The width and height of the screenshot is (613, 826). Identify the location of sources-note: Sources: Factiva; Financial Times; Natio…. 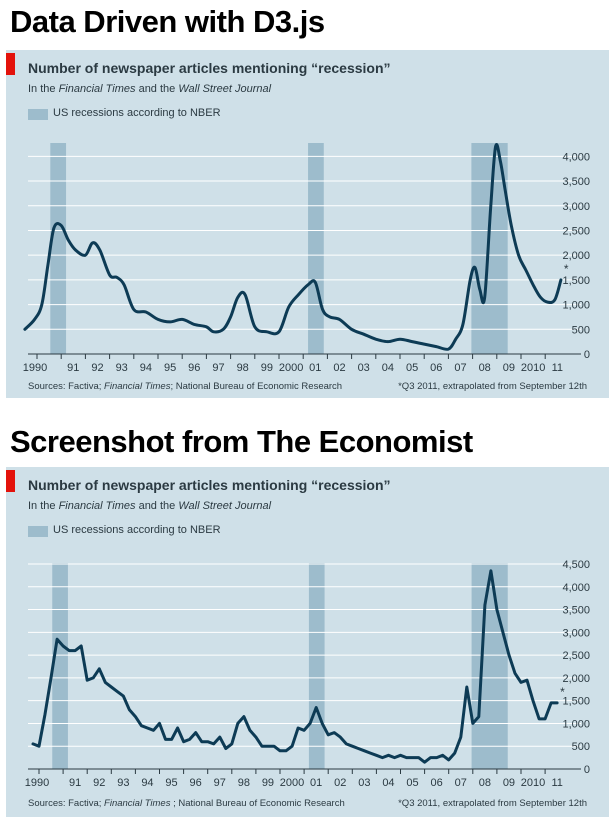
(185, 386).